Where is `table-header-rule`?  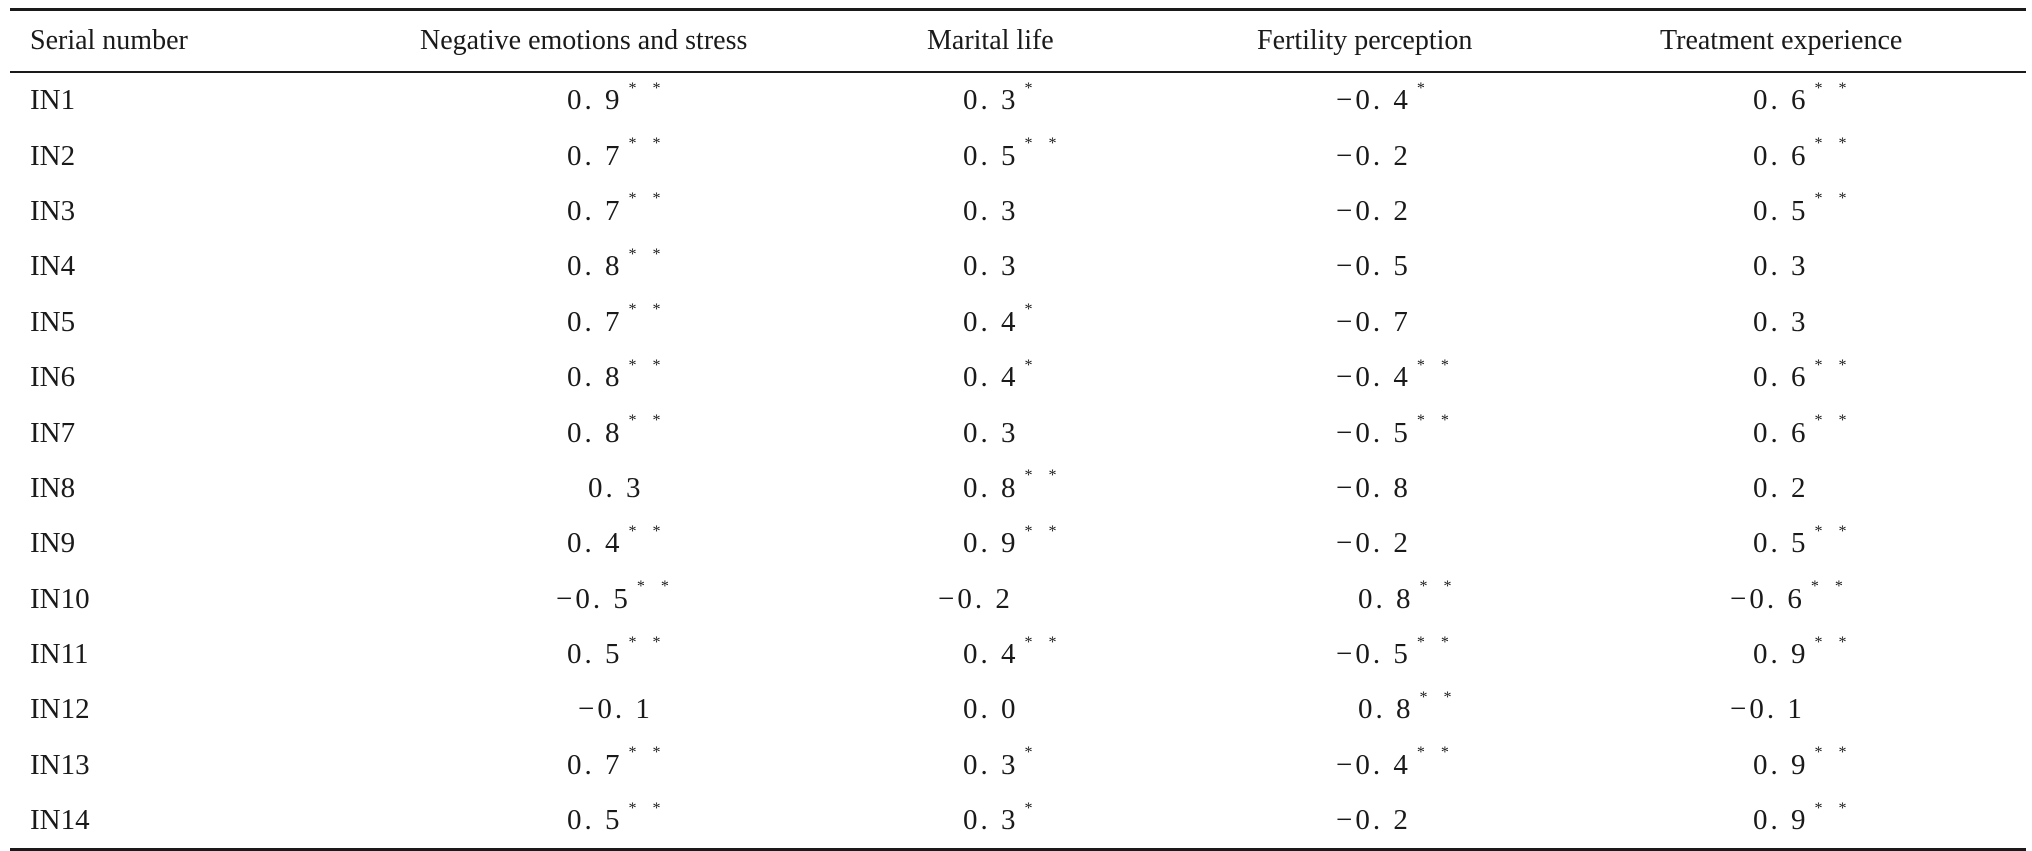 table-header-rule is located at coordinates (1018, 72).